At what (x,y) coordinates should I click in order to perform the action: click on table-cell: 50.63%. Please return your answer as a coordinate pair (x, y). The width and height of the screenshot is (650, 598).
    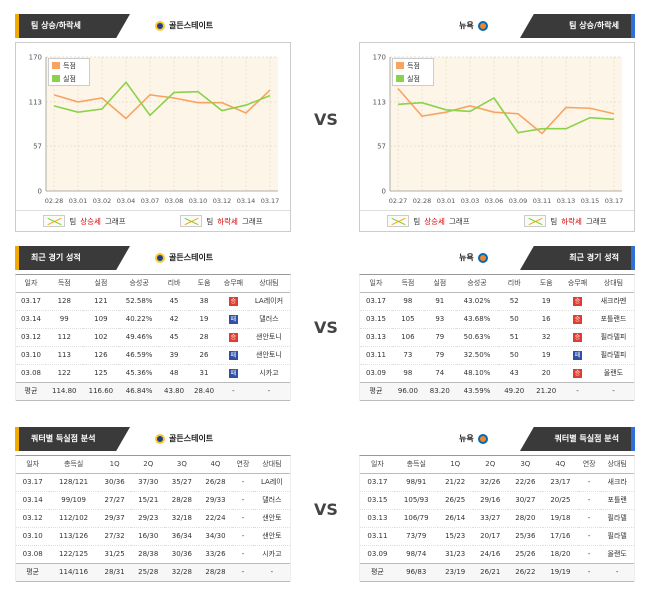
    Looking at the image, I should click on (477, 337).